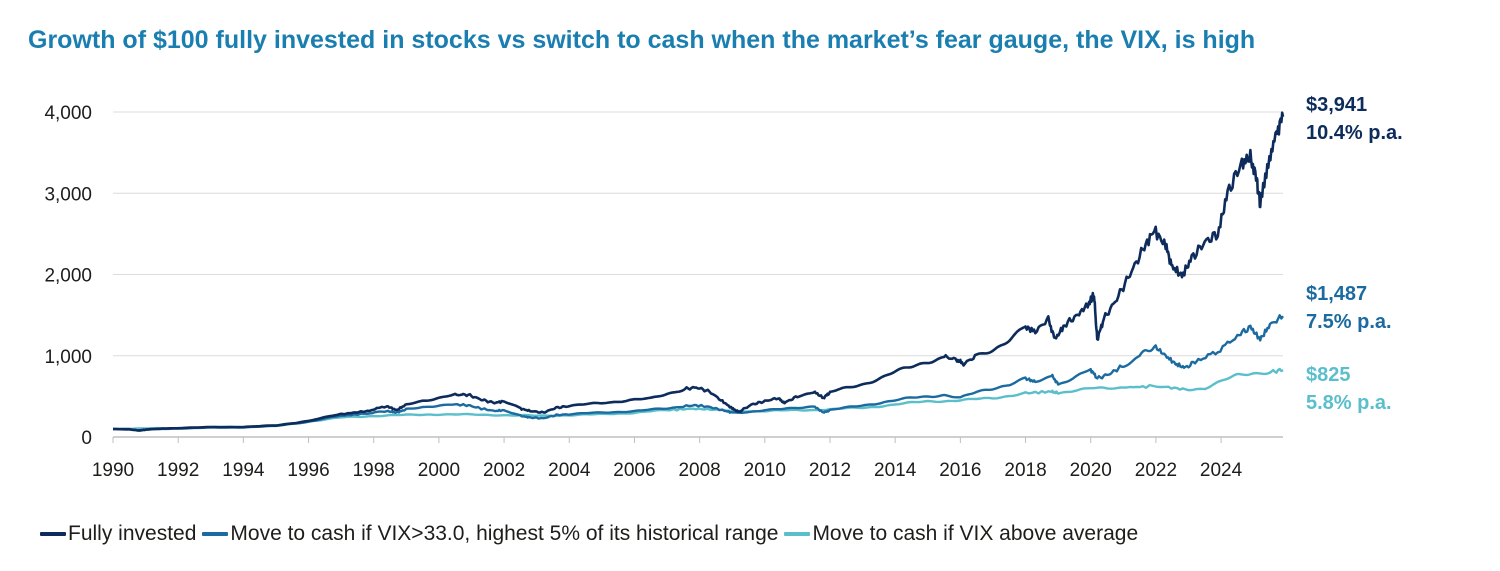 This screenshot has width=1500, height=571. I want to click on end-rate-label-fully-invested: 10.4% p.a., so click(1354, 133).